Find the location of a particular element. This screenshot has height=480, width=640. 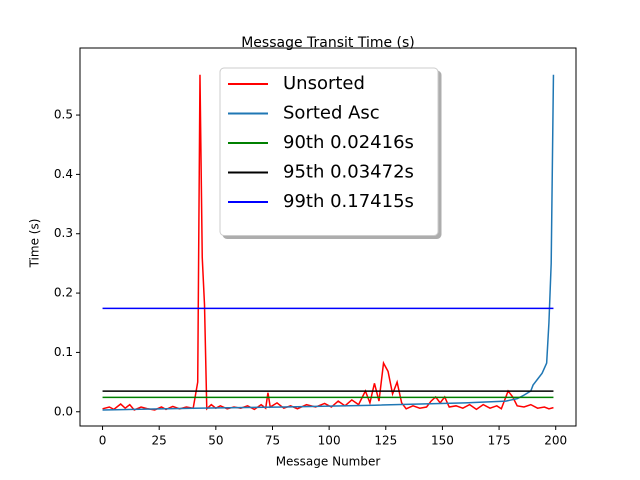

legend-label: 90th 0.02416s is located at coordinates (348, 142).